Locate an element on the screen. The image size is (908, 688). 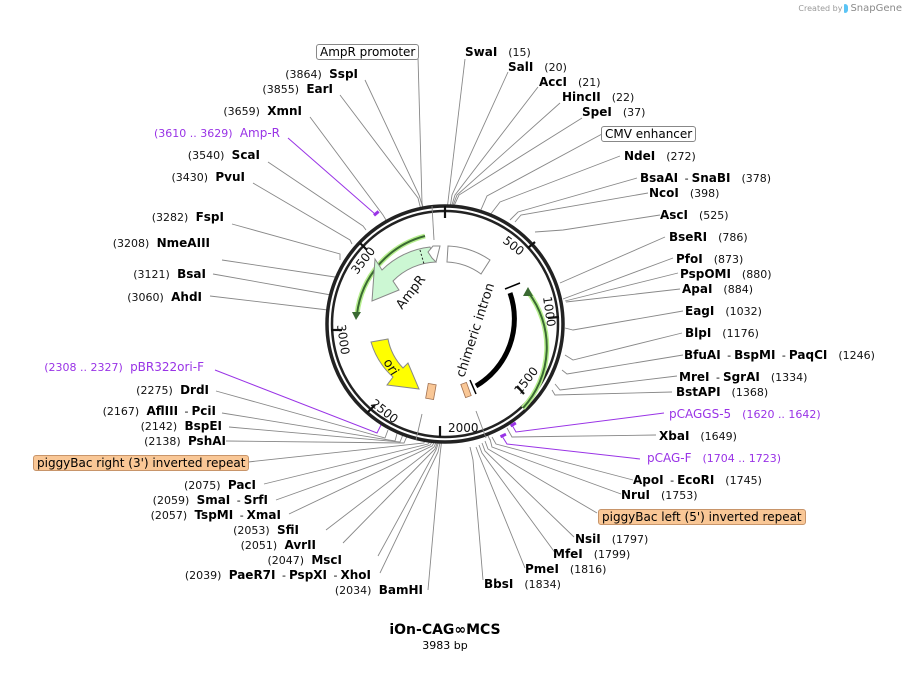
piggybac-right-block is located at coordinates (431, 391).